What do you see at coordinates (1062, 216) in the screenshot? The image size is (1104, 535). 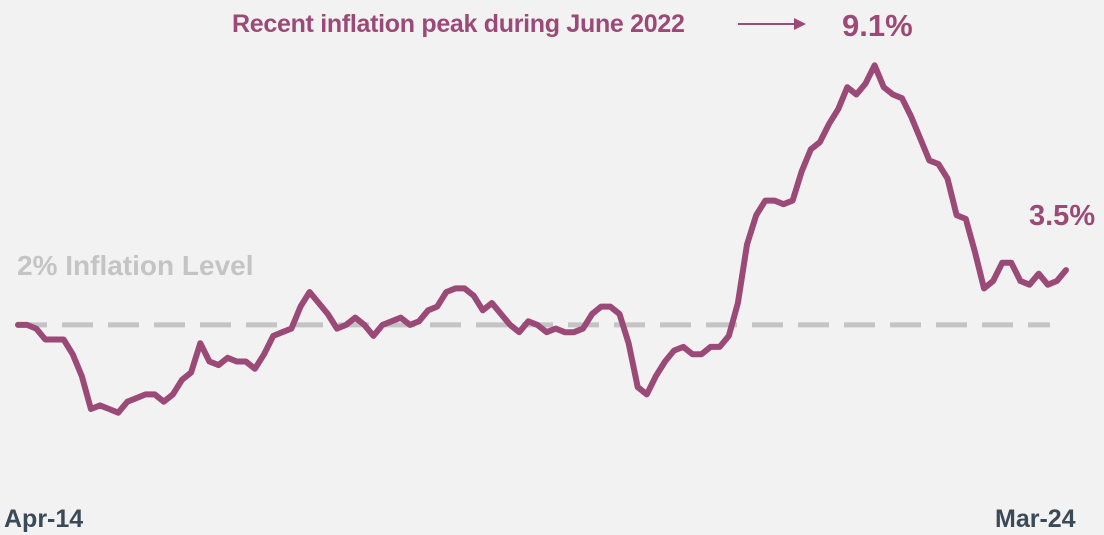 I see `last-value-label: 3.5%` at bounding box center [1062, 216].